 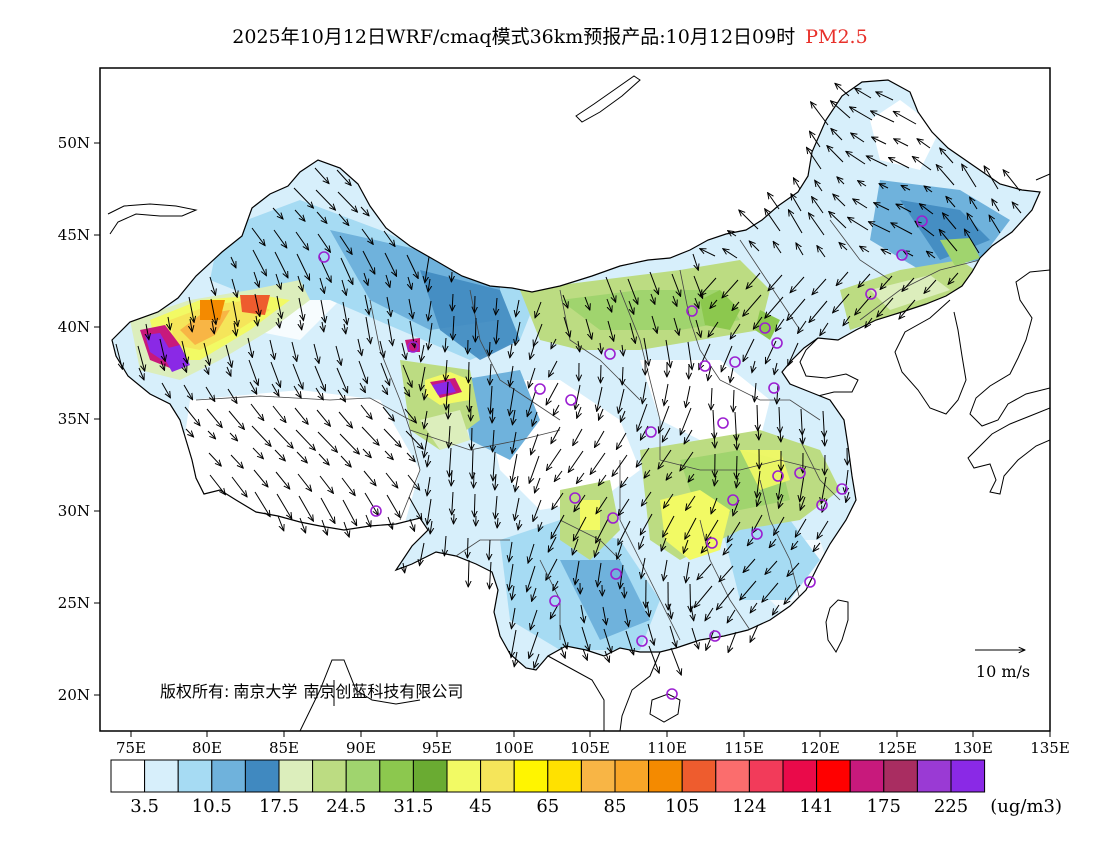 I want to click on lat-tick-50n: 50N, so click(x=74, y=143).